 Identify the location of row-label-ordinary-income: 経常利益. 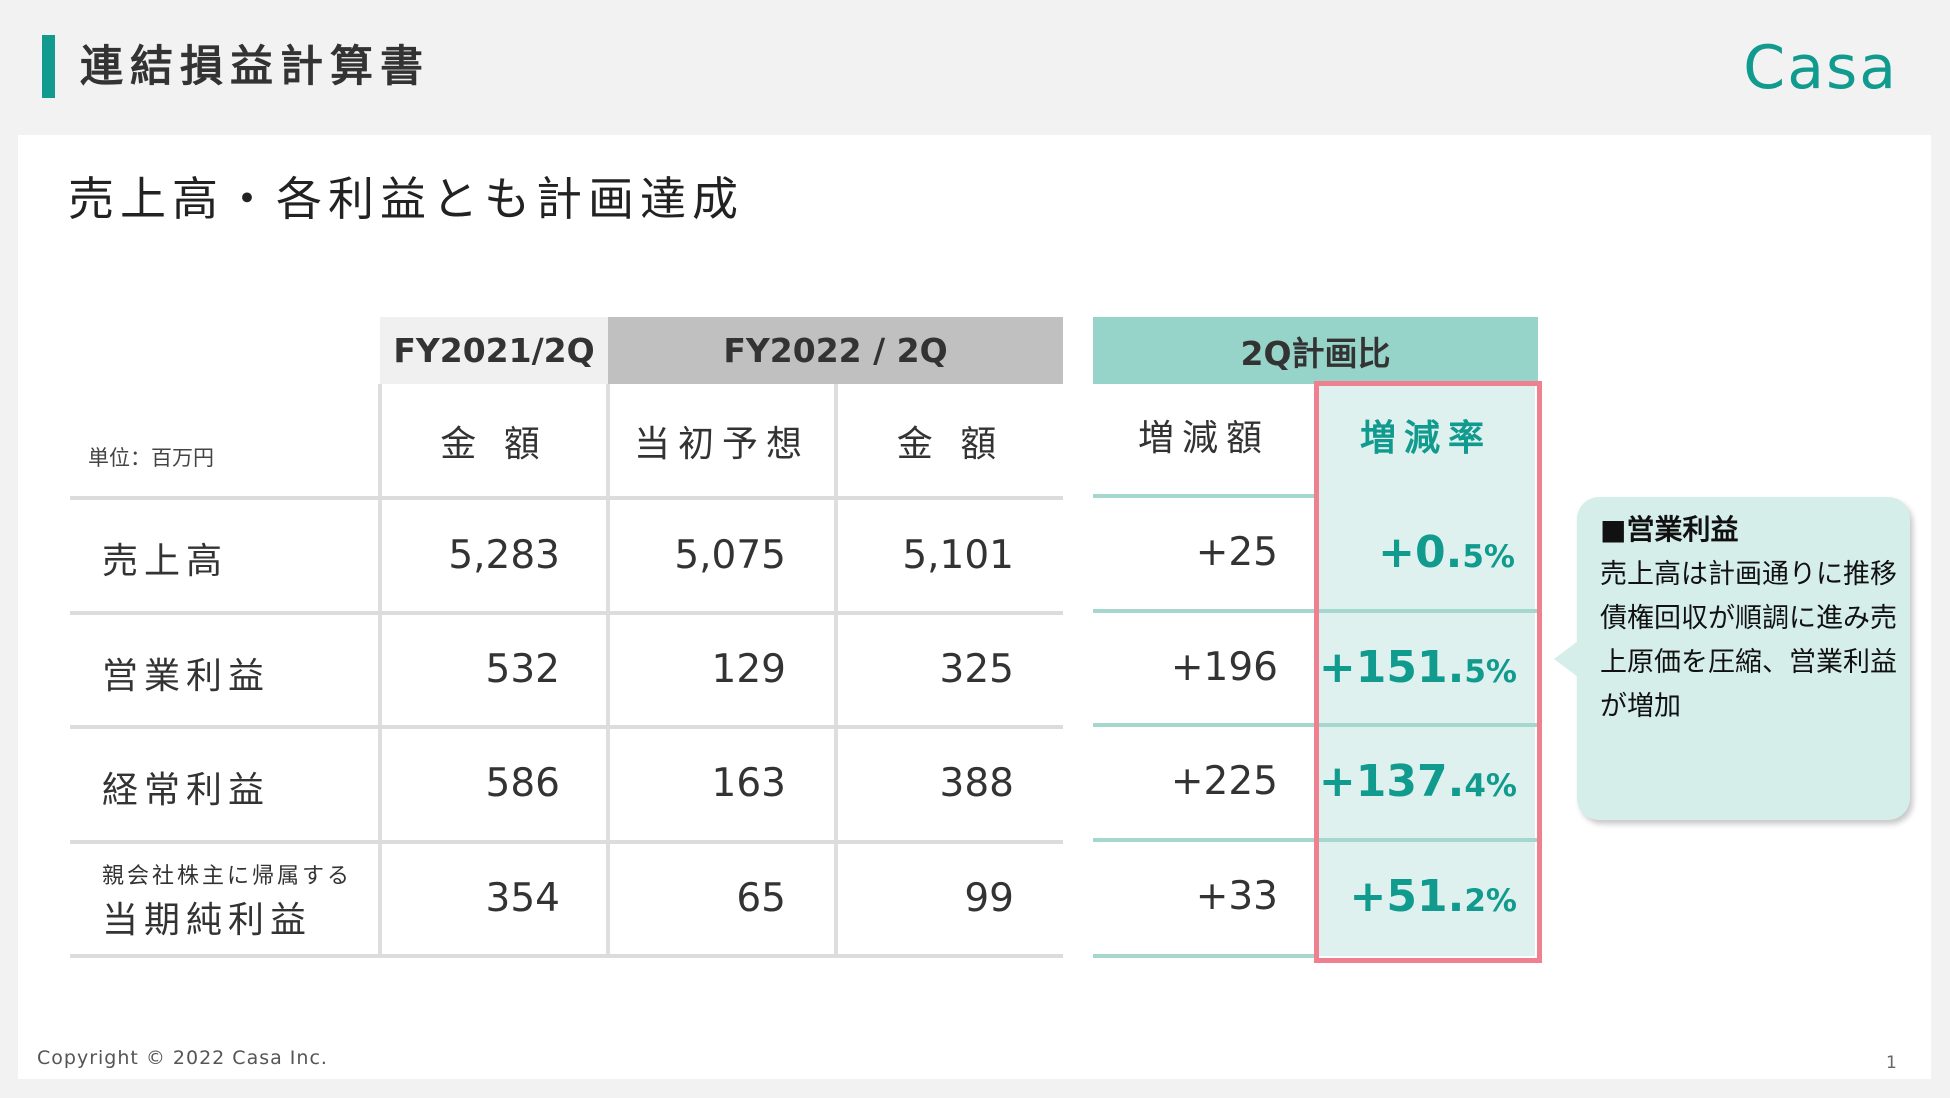
(186, 790).